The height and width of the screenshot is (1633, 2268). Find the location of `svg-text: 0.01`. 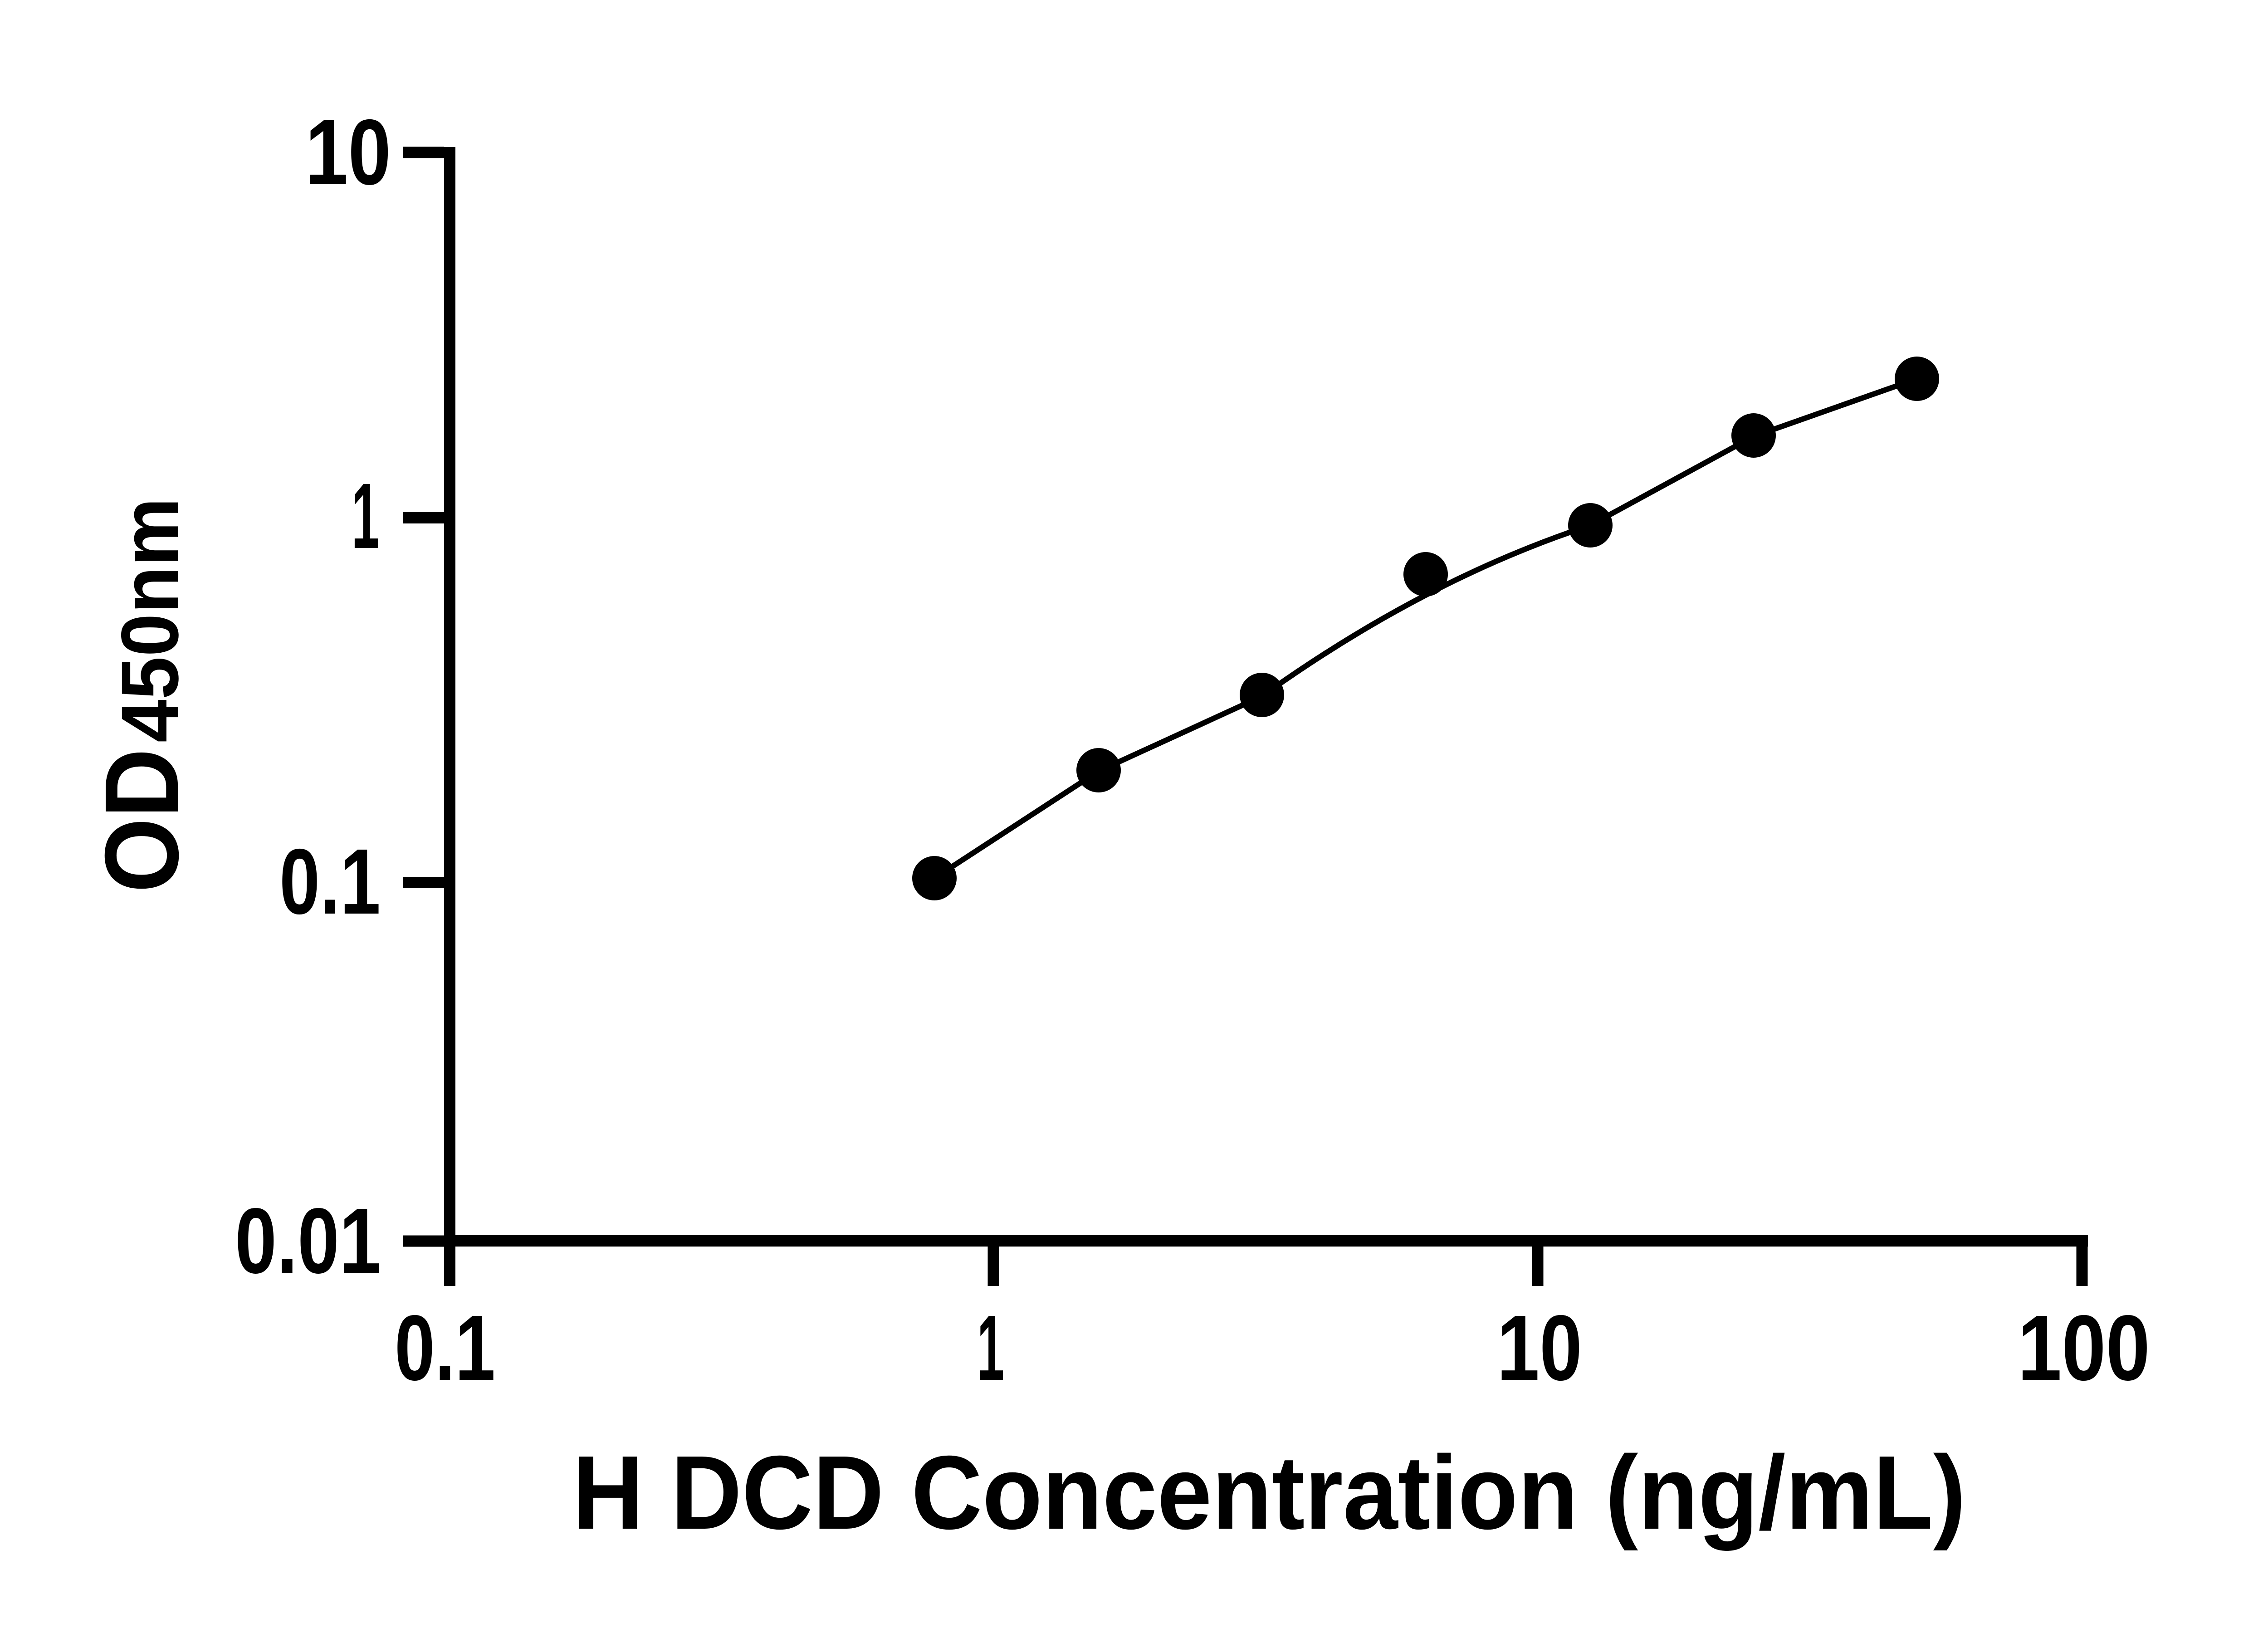

svg-text: 0.01 is located at coordinates (308, 1241).